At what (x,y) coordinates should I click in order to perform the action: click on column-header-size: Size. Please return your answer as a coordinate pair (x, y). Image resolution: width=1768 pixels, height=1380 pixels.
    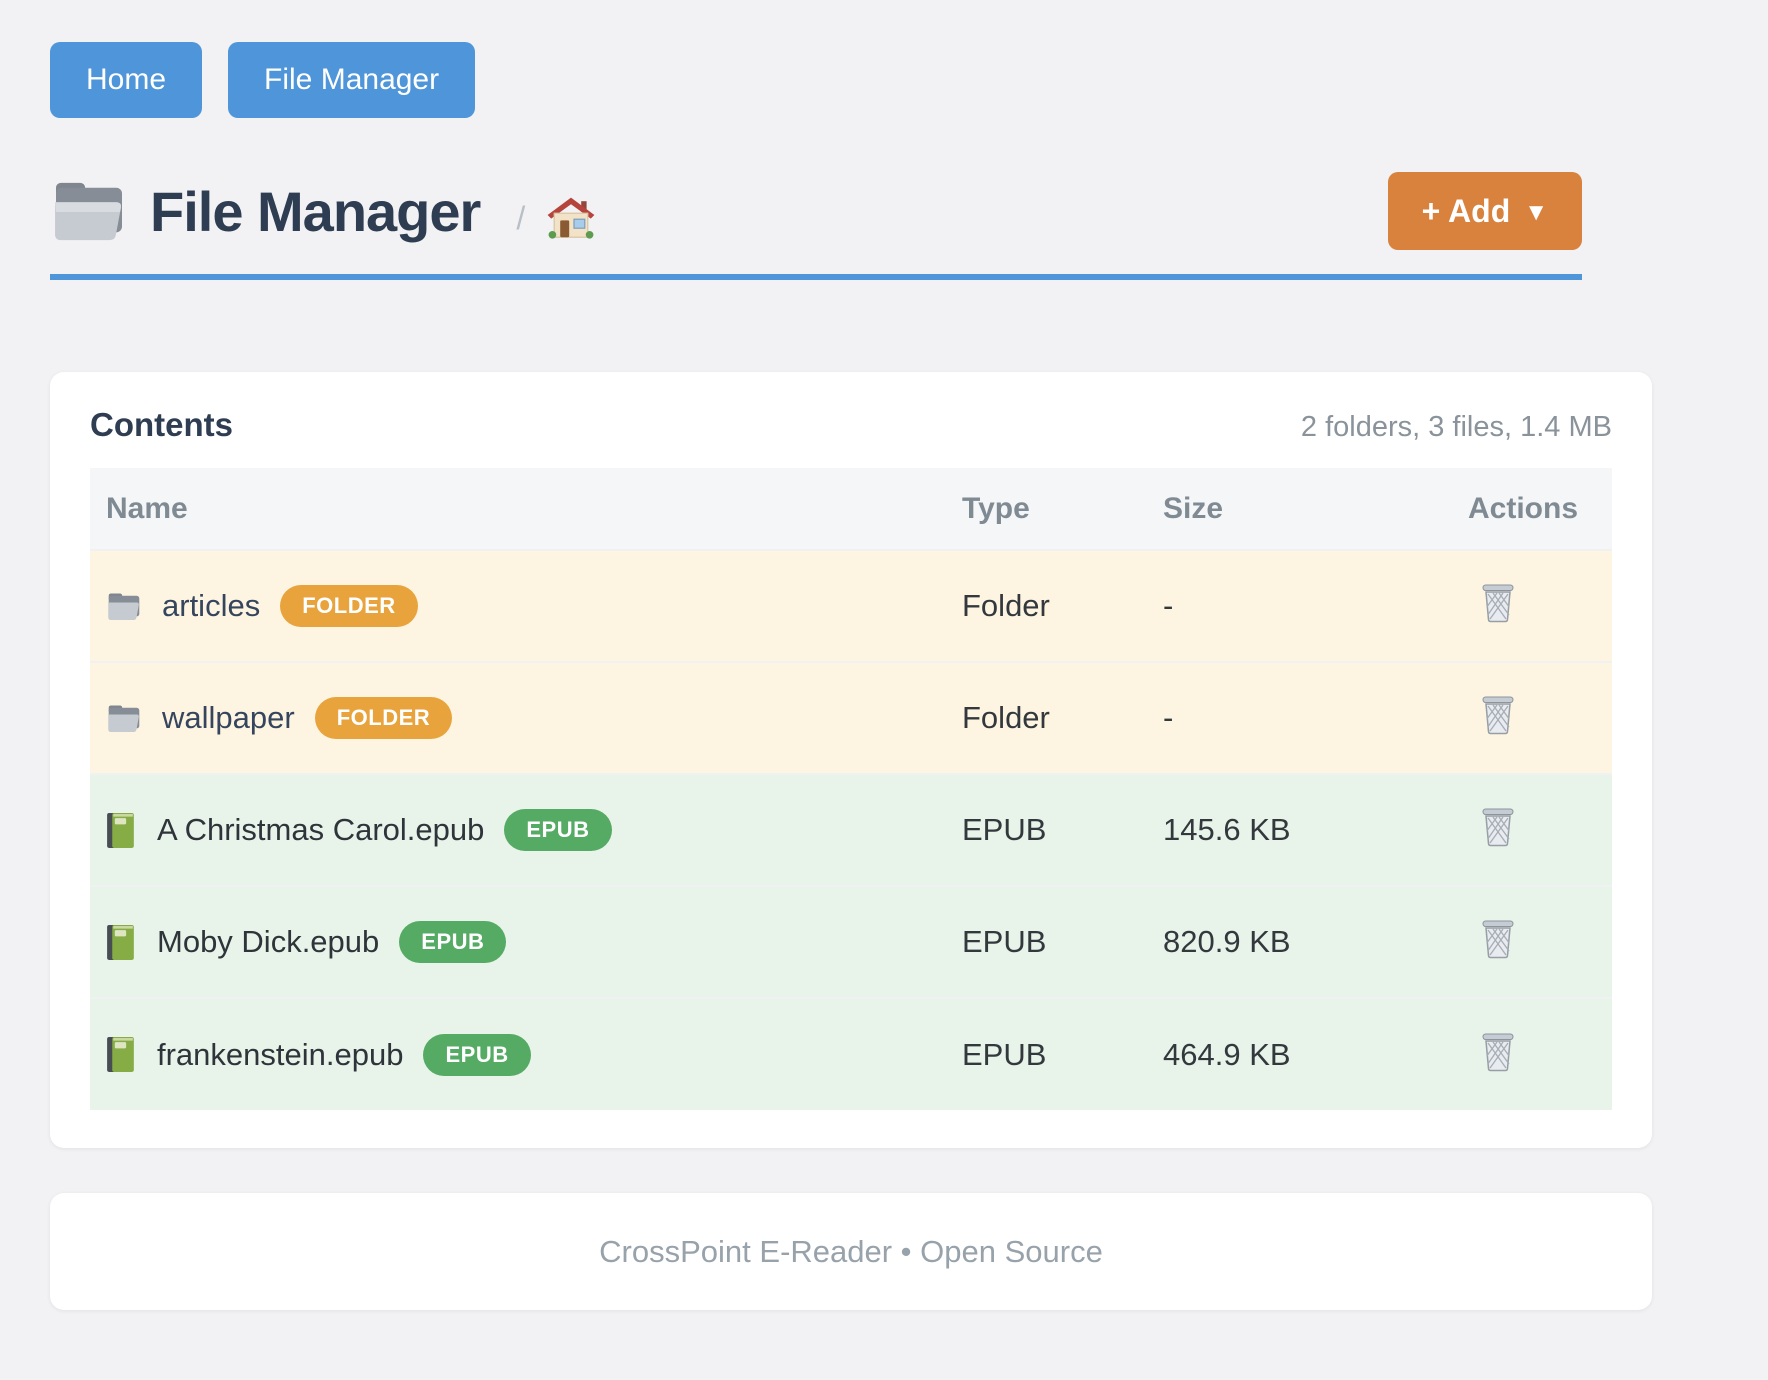
    Looking at the image, I should click on (1299, 509).